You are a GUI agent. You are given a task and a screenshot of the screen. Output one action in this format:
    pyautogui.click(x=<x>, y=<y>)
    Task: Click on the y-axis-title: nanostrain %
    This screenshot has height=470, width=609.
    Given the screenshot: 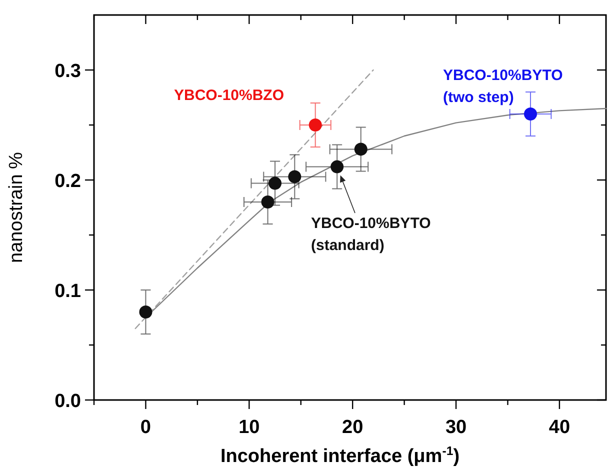 What is the action you would take?
    pyautogui.click(x=16, y=207)
    